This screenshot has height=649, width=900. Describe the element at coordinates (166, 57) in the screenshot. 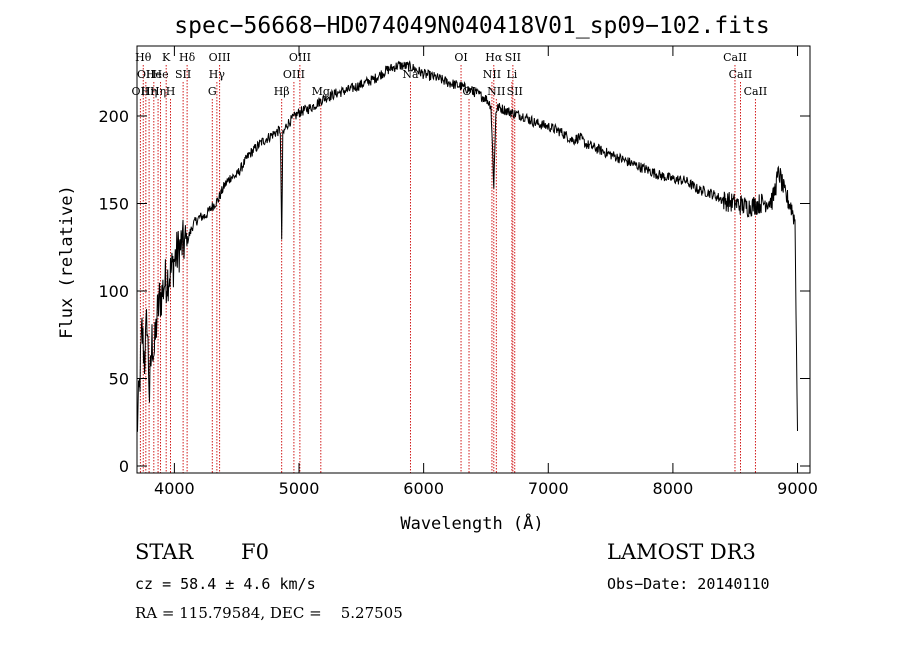

I see `line-marker-label: K` at that location.